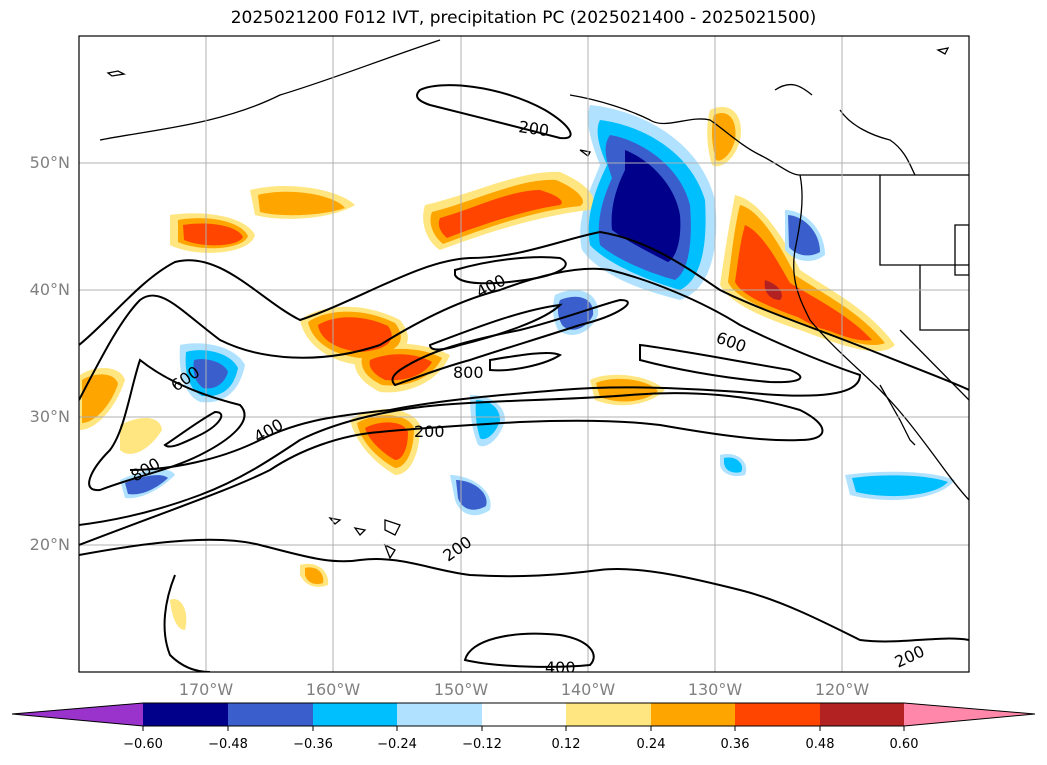 This screenshot has height=765, width=1047. I want to click on colorbar-tick-label: −0.12, so click(482, 744).